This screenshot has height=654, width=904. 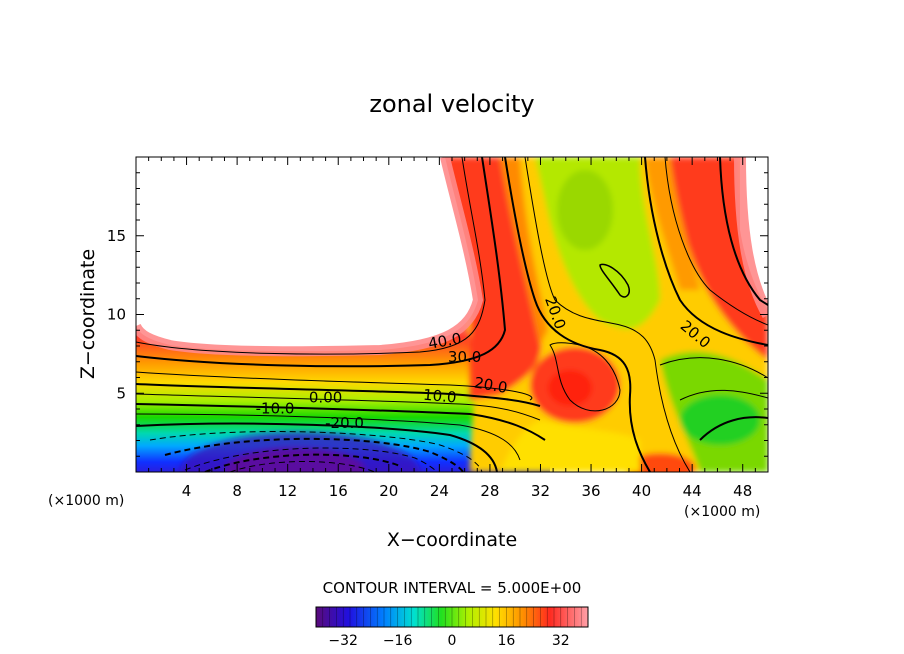 I want to click on contour-15-column, so click(x=607, y=314).